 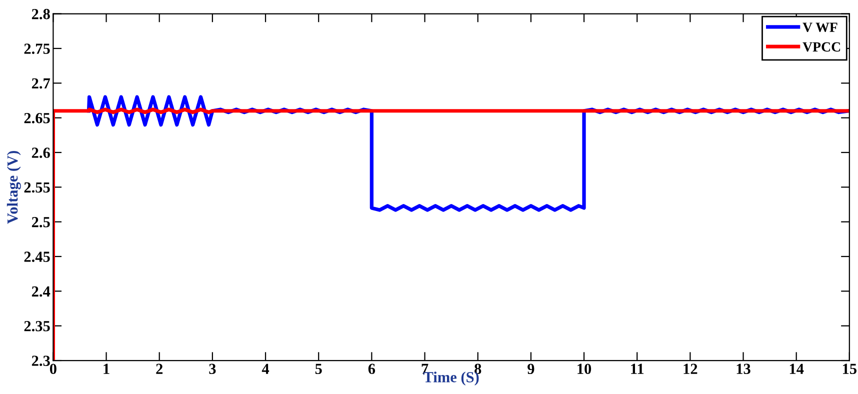 I want to click on x-tick-label: 0, so click(x=53, y=369).